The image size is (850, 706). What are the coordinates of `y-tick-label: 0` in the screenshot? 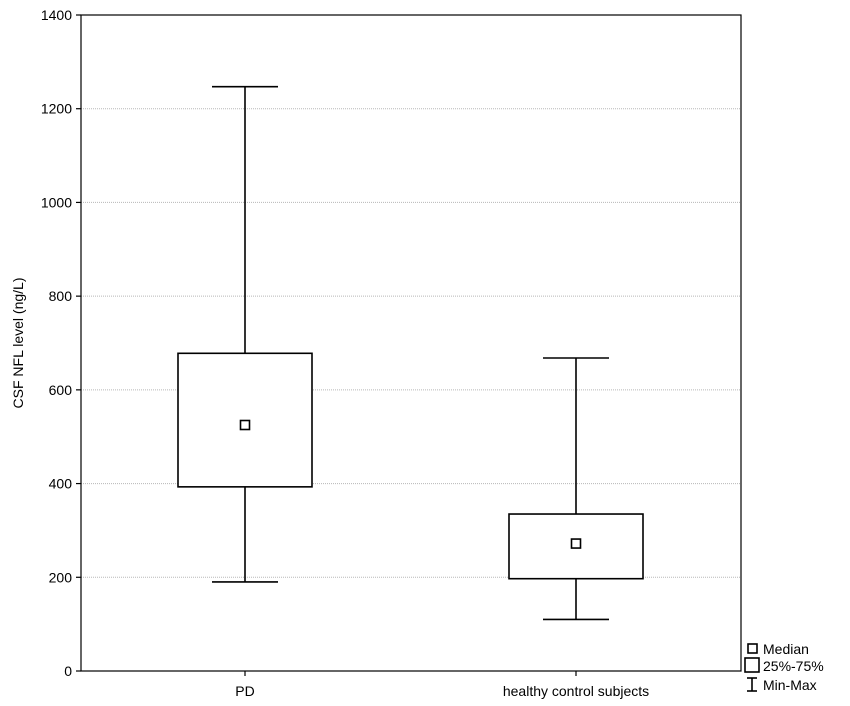 It's located at (68, 671).